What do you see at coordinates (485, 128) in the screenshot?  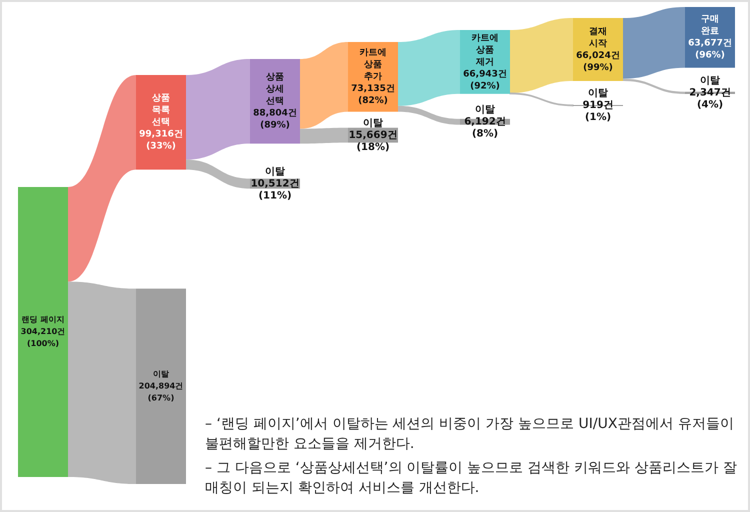 I see `data-label: 6,192건 (8%)` at bounding box center [485, 128].